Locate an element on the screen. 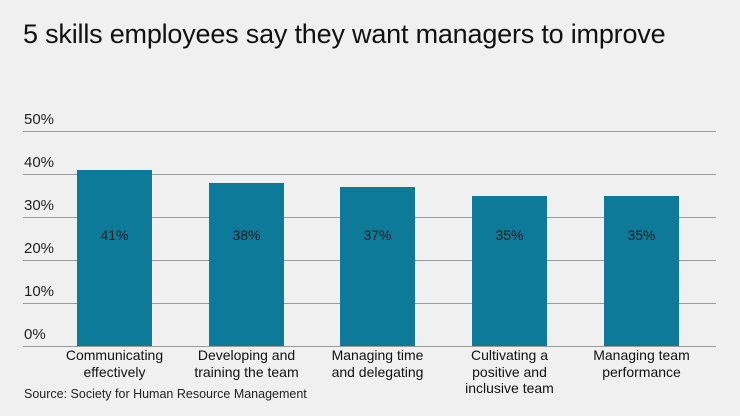 Image resolution: width=740 pixels, height=416 pixels. y-axis-tick-label: 10% is located at coordinates (39, 291).